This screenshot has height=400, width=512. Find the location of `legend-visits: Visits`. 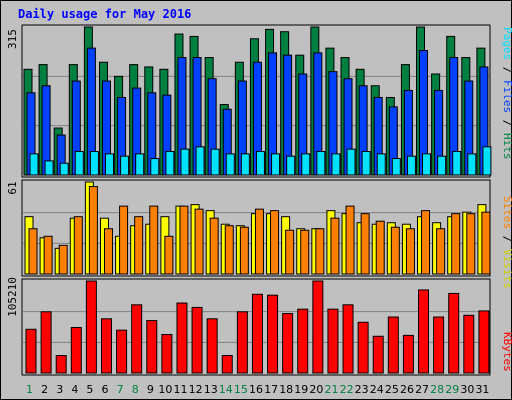

legend-visits: Visits is located at coordinates (506, 269).